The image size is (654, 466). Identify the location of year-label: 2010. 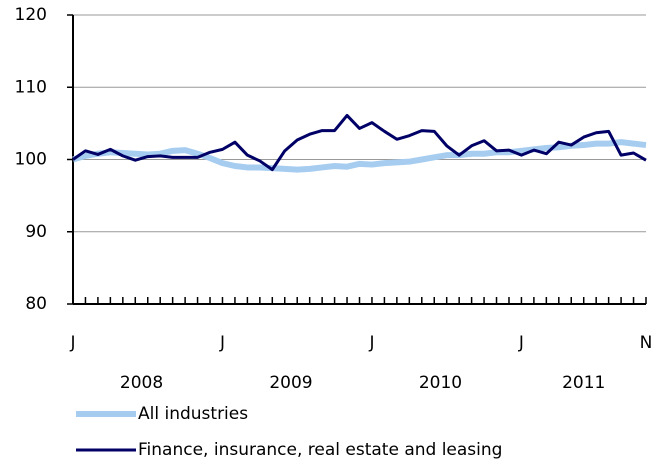
(440, 383).